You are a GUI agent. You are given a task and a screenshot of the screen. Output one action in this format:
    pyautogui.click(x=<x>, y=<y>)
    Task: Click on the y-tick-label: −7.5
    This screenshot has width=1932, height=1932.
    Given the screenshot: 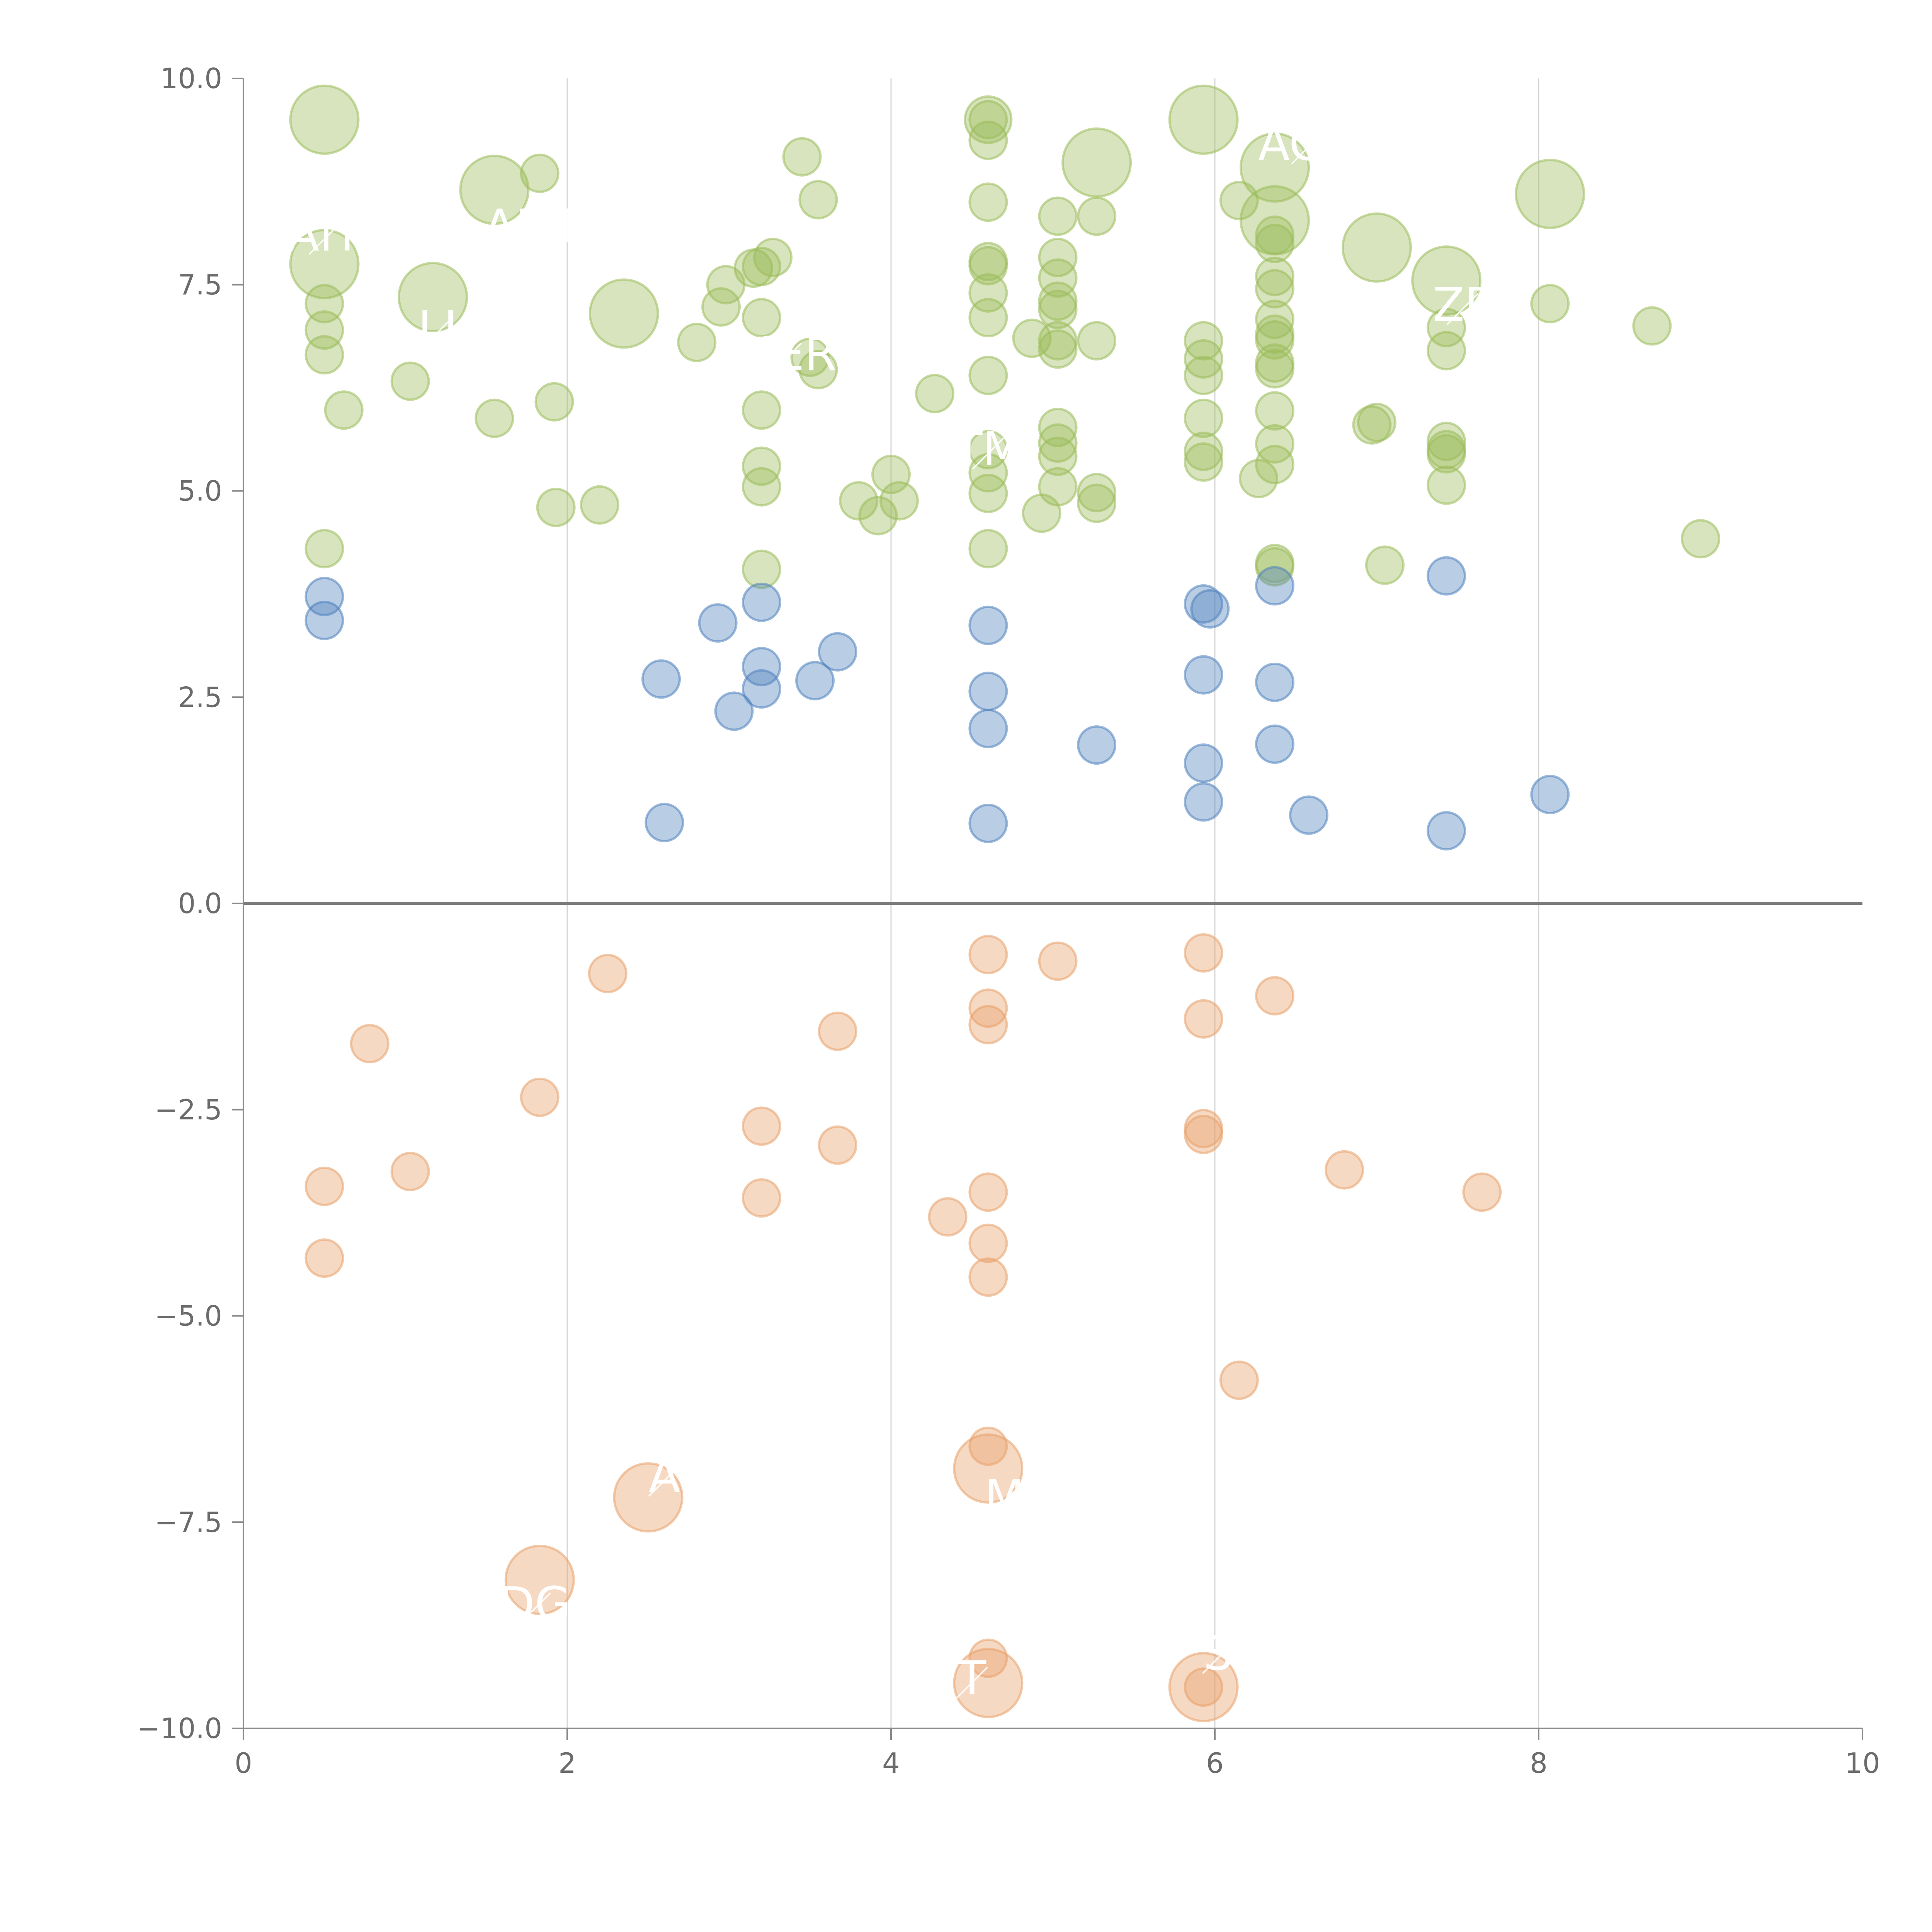 What is the action you would take?
    pyautogui.click(x=189, y=1522)
    